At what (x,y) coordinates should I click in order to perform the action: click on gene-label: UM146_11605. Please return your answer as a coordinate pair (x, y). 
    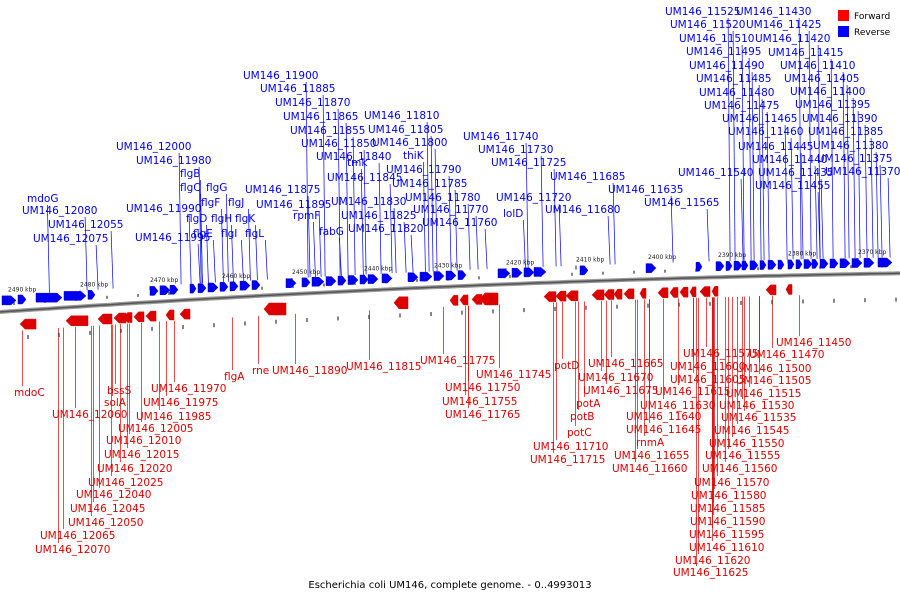
    Looking at the image, I should click on (707, 380).